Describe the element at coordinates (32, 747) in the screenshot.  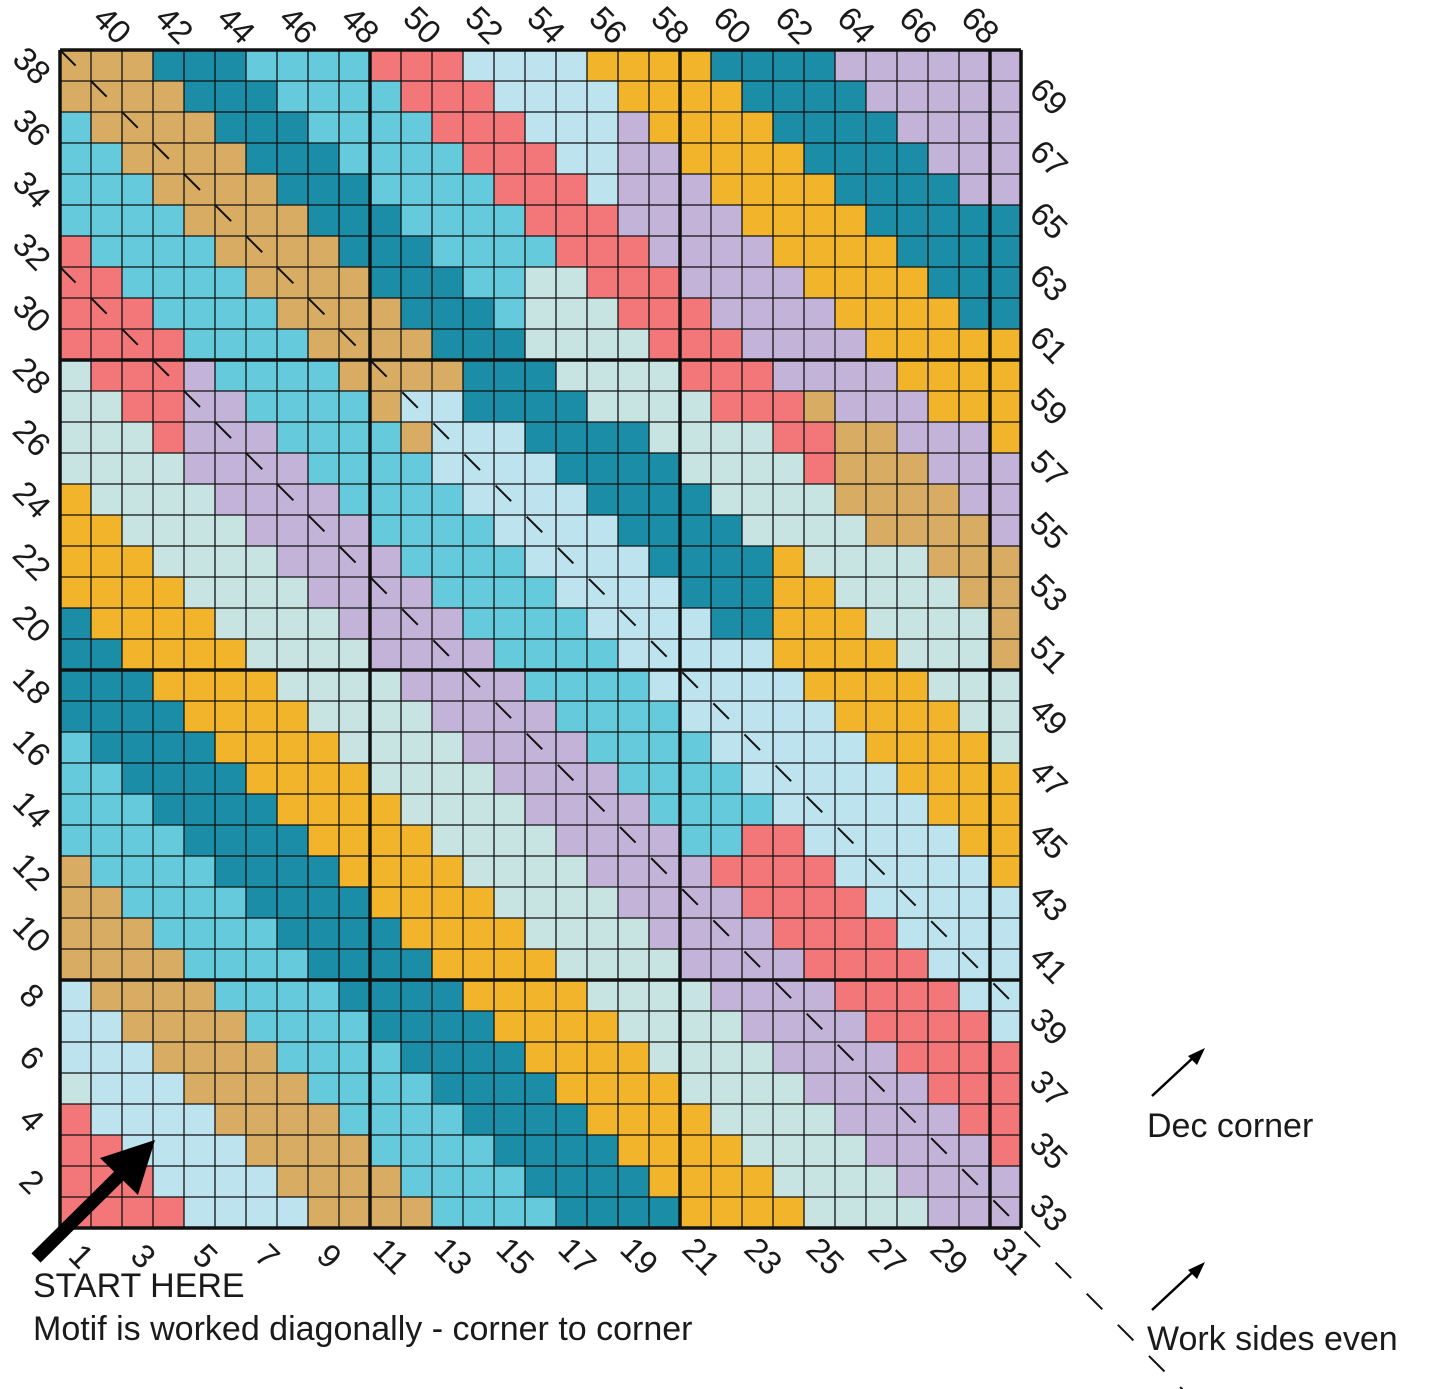
I see `left-row-label: 16` at that location.